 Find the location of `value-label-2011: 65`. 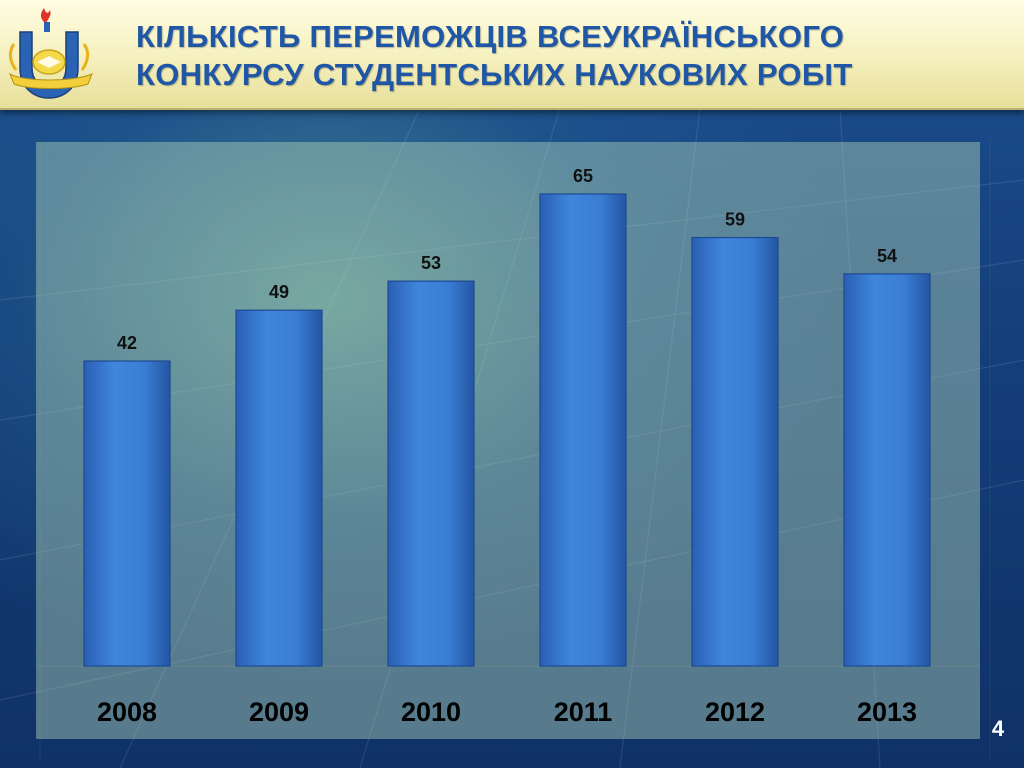

value-label-2011: 65 is located at coordinates (583, 176).